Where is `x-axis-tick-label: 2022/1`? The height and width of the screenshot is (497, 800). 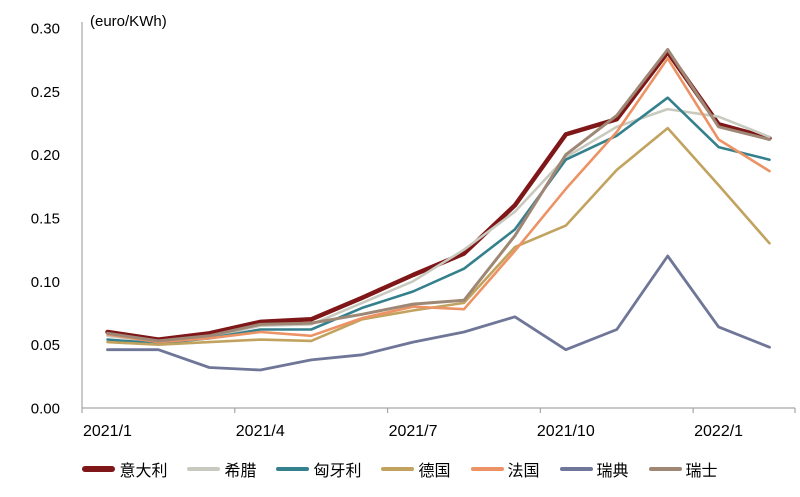 x-axis-tick-label: 2022/1 is located at coordinates (718, 431).